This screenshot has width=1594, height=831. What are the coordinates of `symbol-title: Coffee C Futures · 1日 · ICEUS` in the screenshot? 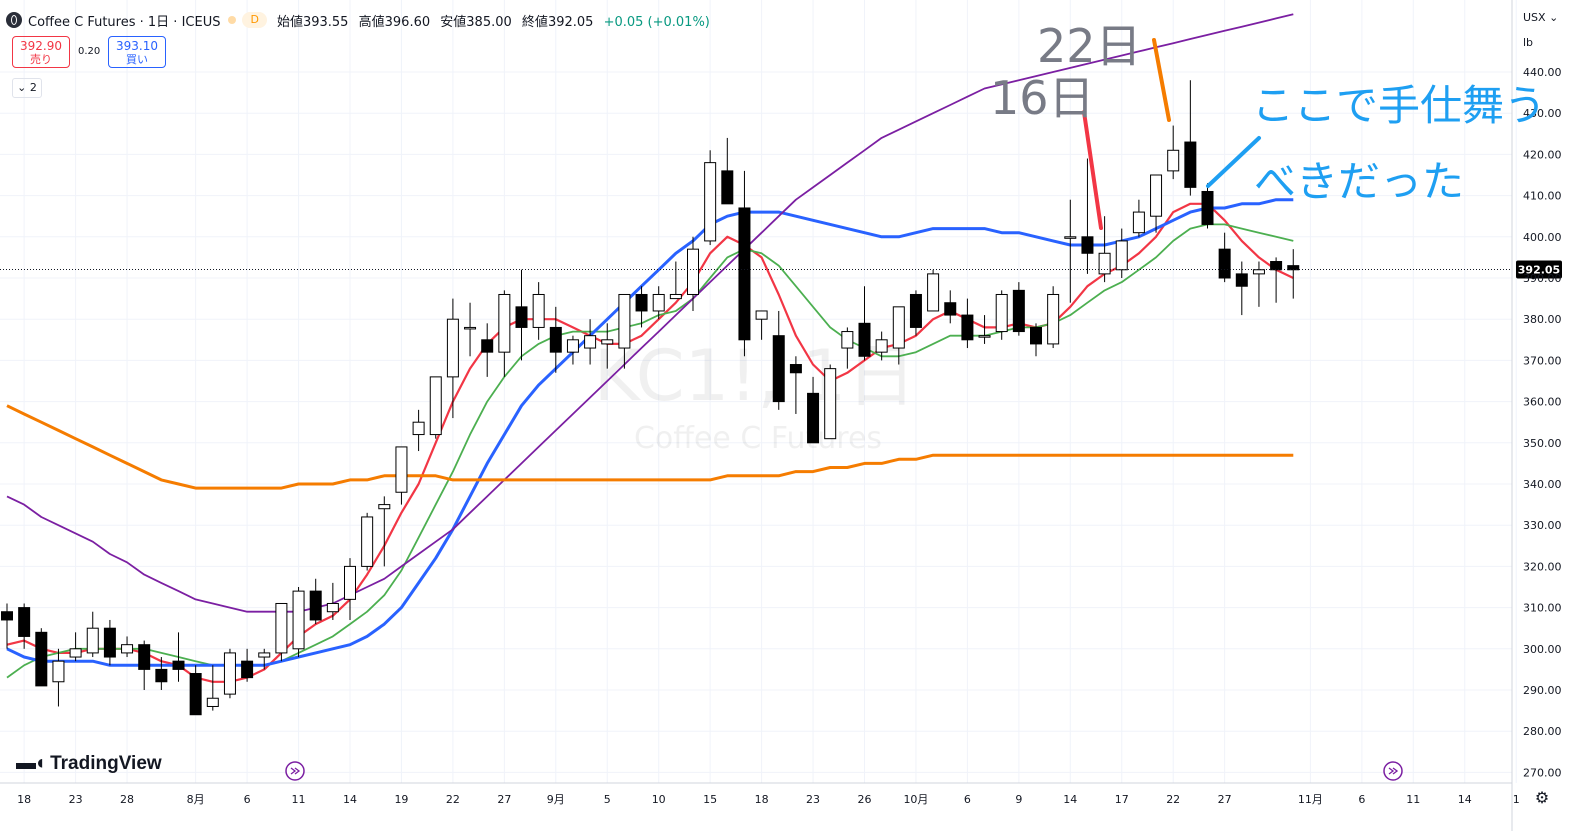 It's located at (124, 22).